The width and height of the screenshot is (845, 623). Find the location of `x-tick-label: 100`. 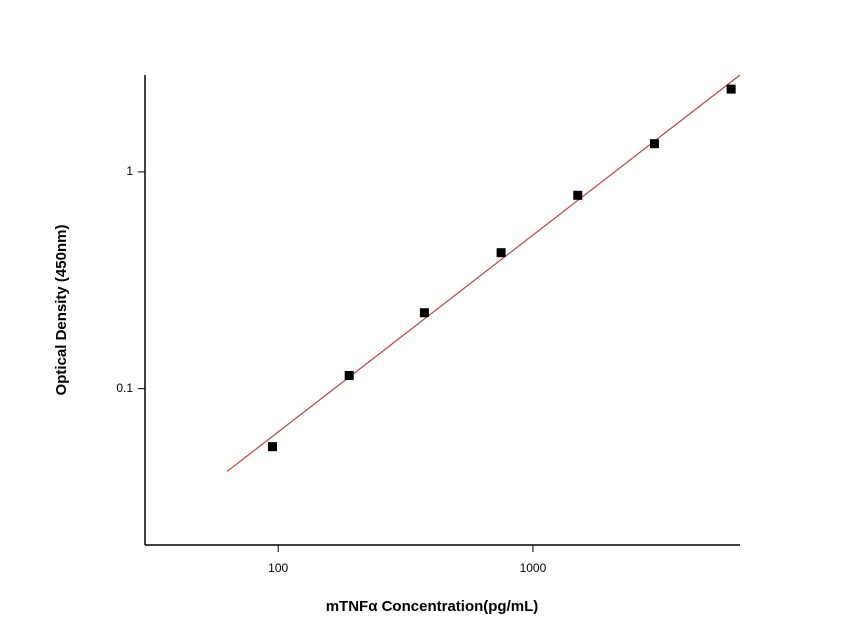

x-tick-label: 100 is located at coordinates (278, 568).